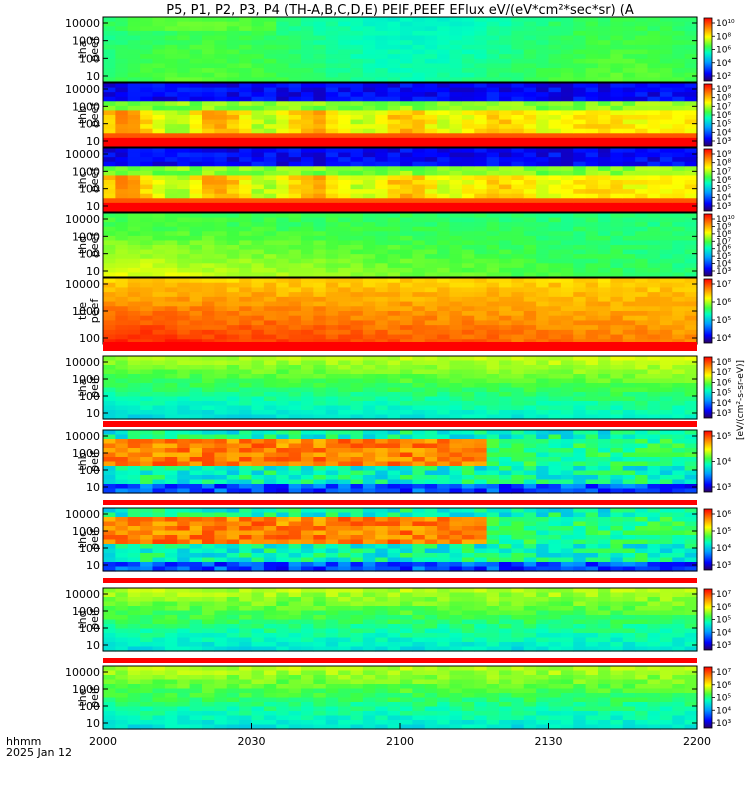  I want to click on panel-thb-peif: 10000 1000 100 10 thbpeif 10⁵ 10⁴ 10³, so click(398, 461).